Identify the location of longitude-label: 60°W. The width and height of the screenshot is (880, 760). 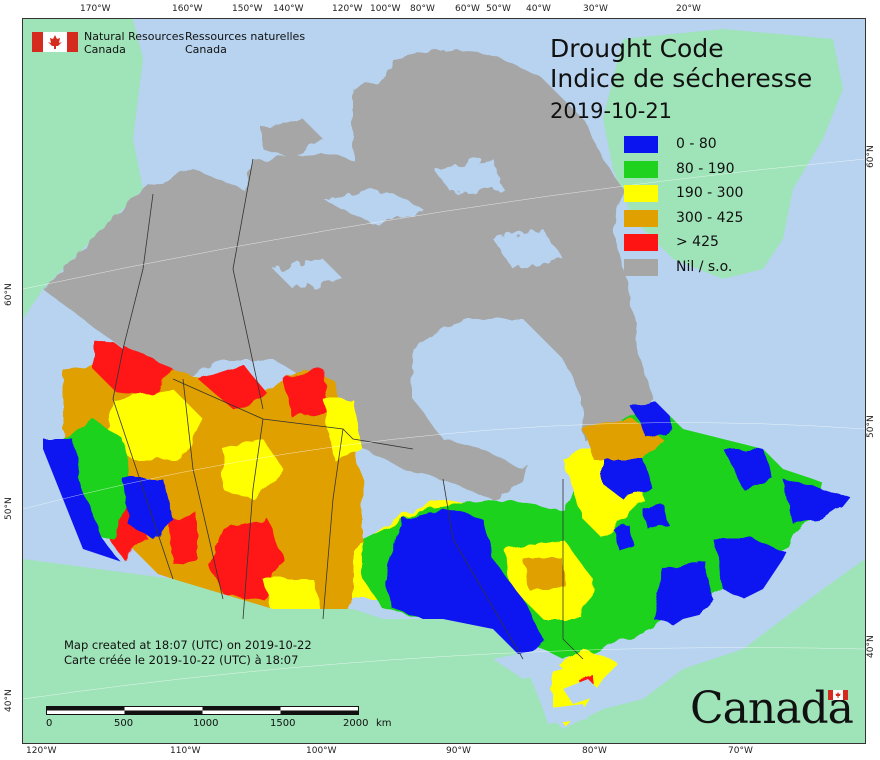
(467, 9).